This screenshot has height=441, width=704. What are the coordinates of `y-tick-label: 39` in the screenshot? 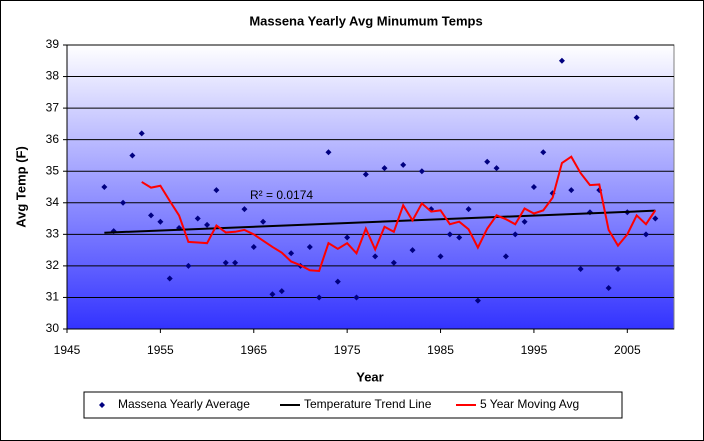 It's located at (53, 44).